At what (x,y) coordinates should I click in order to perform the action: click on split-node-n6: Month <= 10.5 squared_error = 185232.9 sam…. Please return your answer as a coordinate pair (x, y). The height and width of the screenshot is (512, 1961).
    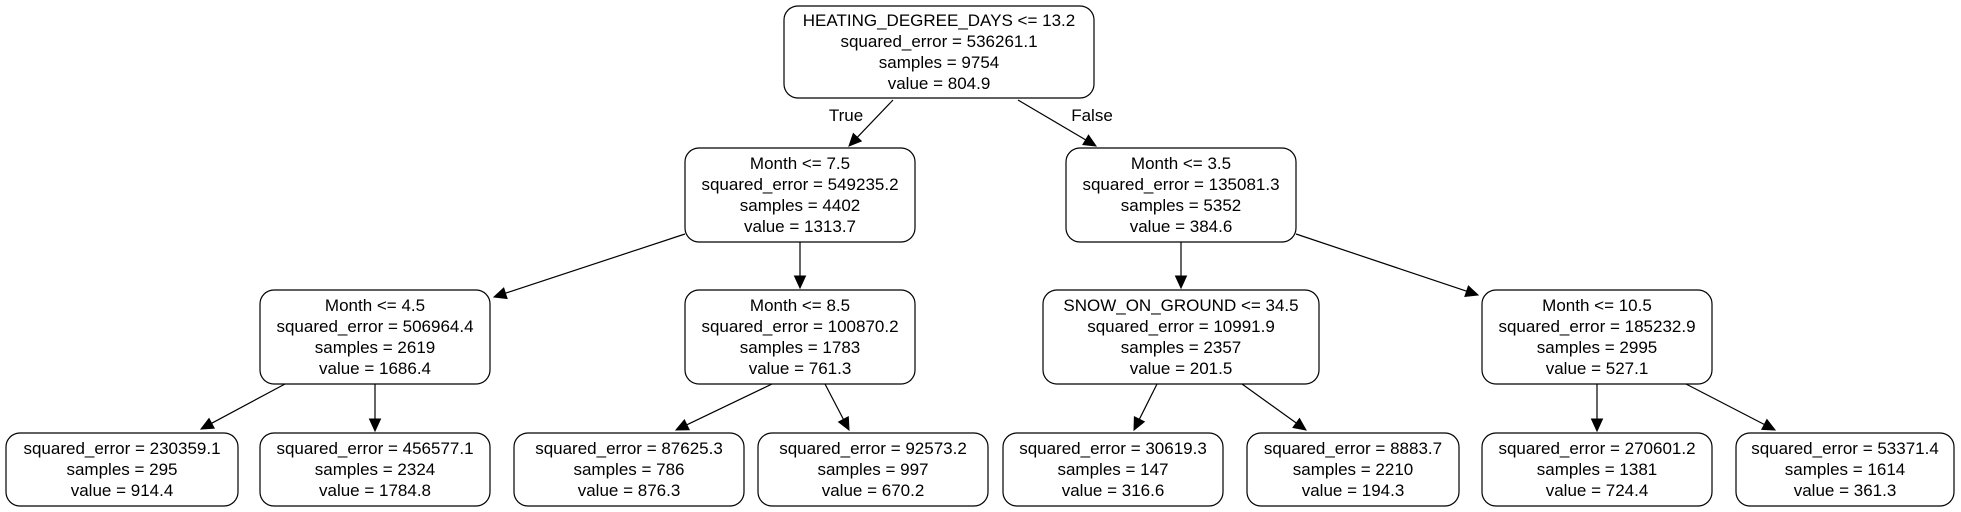
    Looking at the image, I should click on (1597, 337).